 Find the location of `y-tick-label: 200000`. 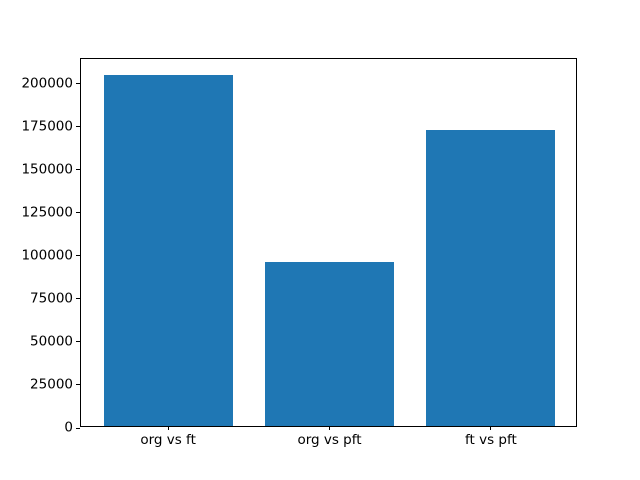

y-tick-label: 200000 is located at coordinates (47, 82).